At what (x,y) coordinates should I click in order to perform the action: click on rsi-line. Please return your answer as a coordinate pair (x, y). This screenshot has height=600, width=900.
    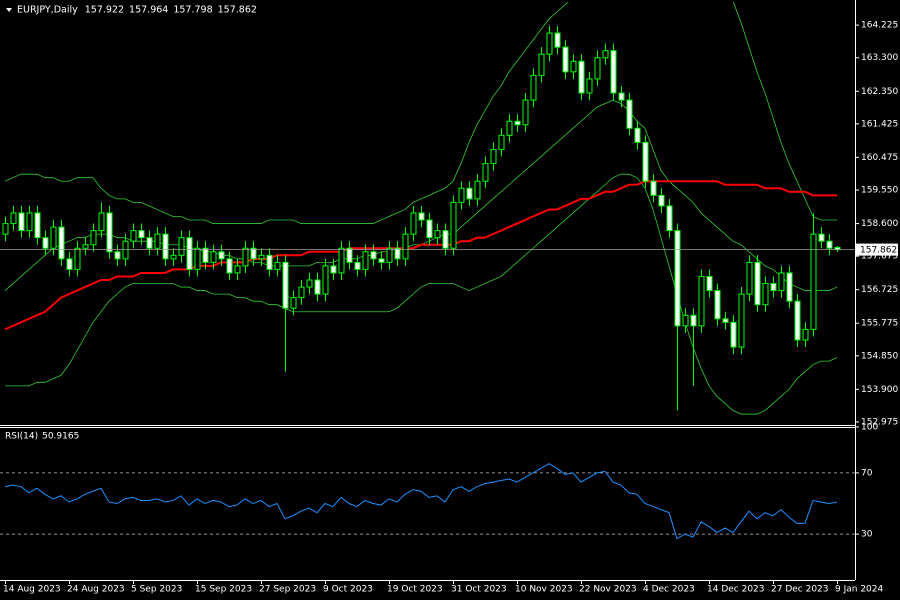
    Looking at the image, I should click on (421, 501).